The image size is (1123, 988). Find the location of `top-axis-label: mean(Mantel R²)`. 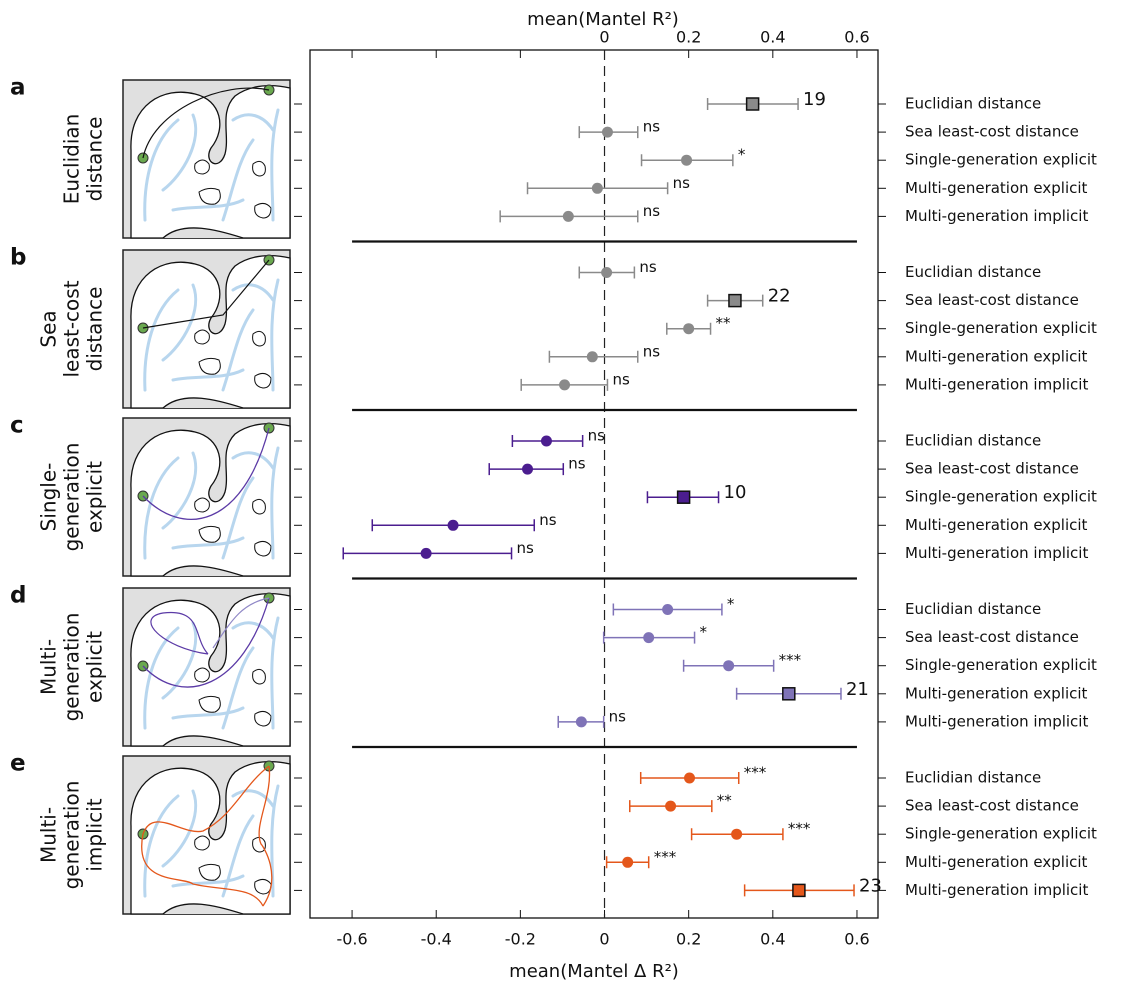

top-axis-label: mean(Mantel R²) is located at coordinates (603, 19).